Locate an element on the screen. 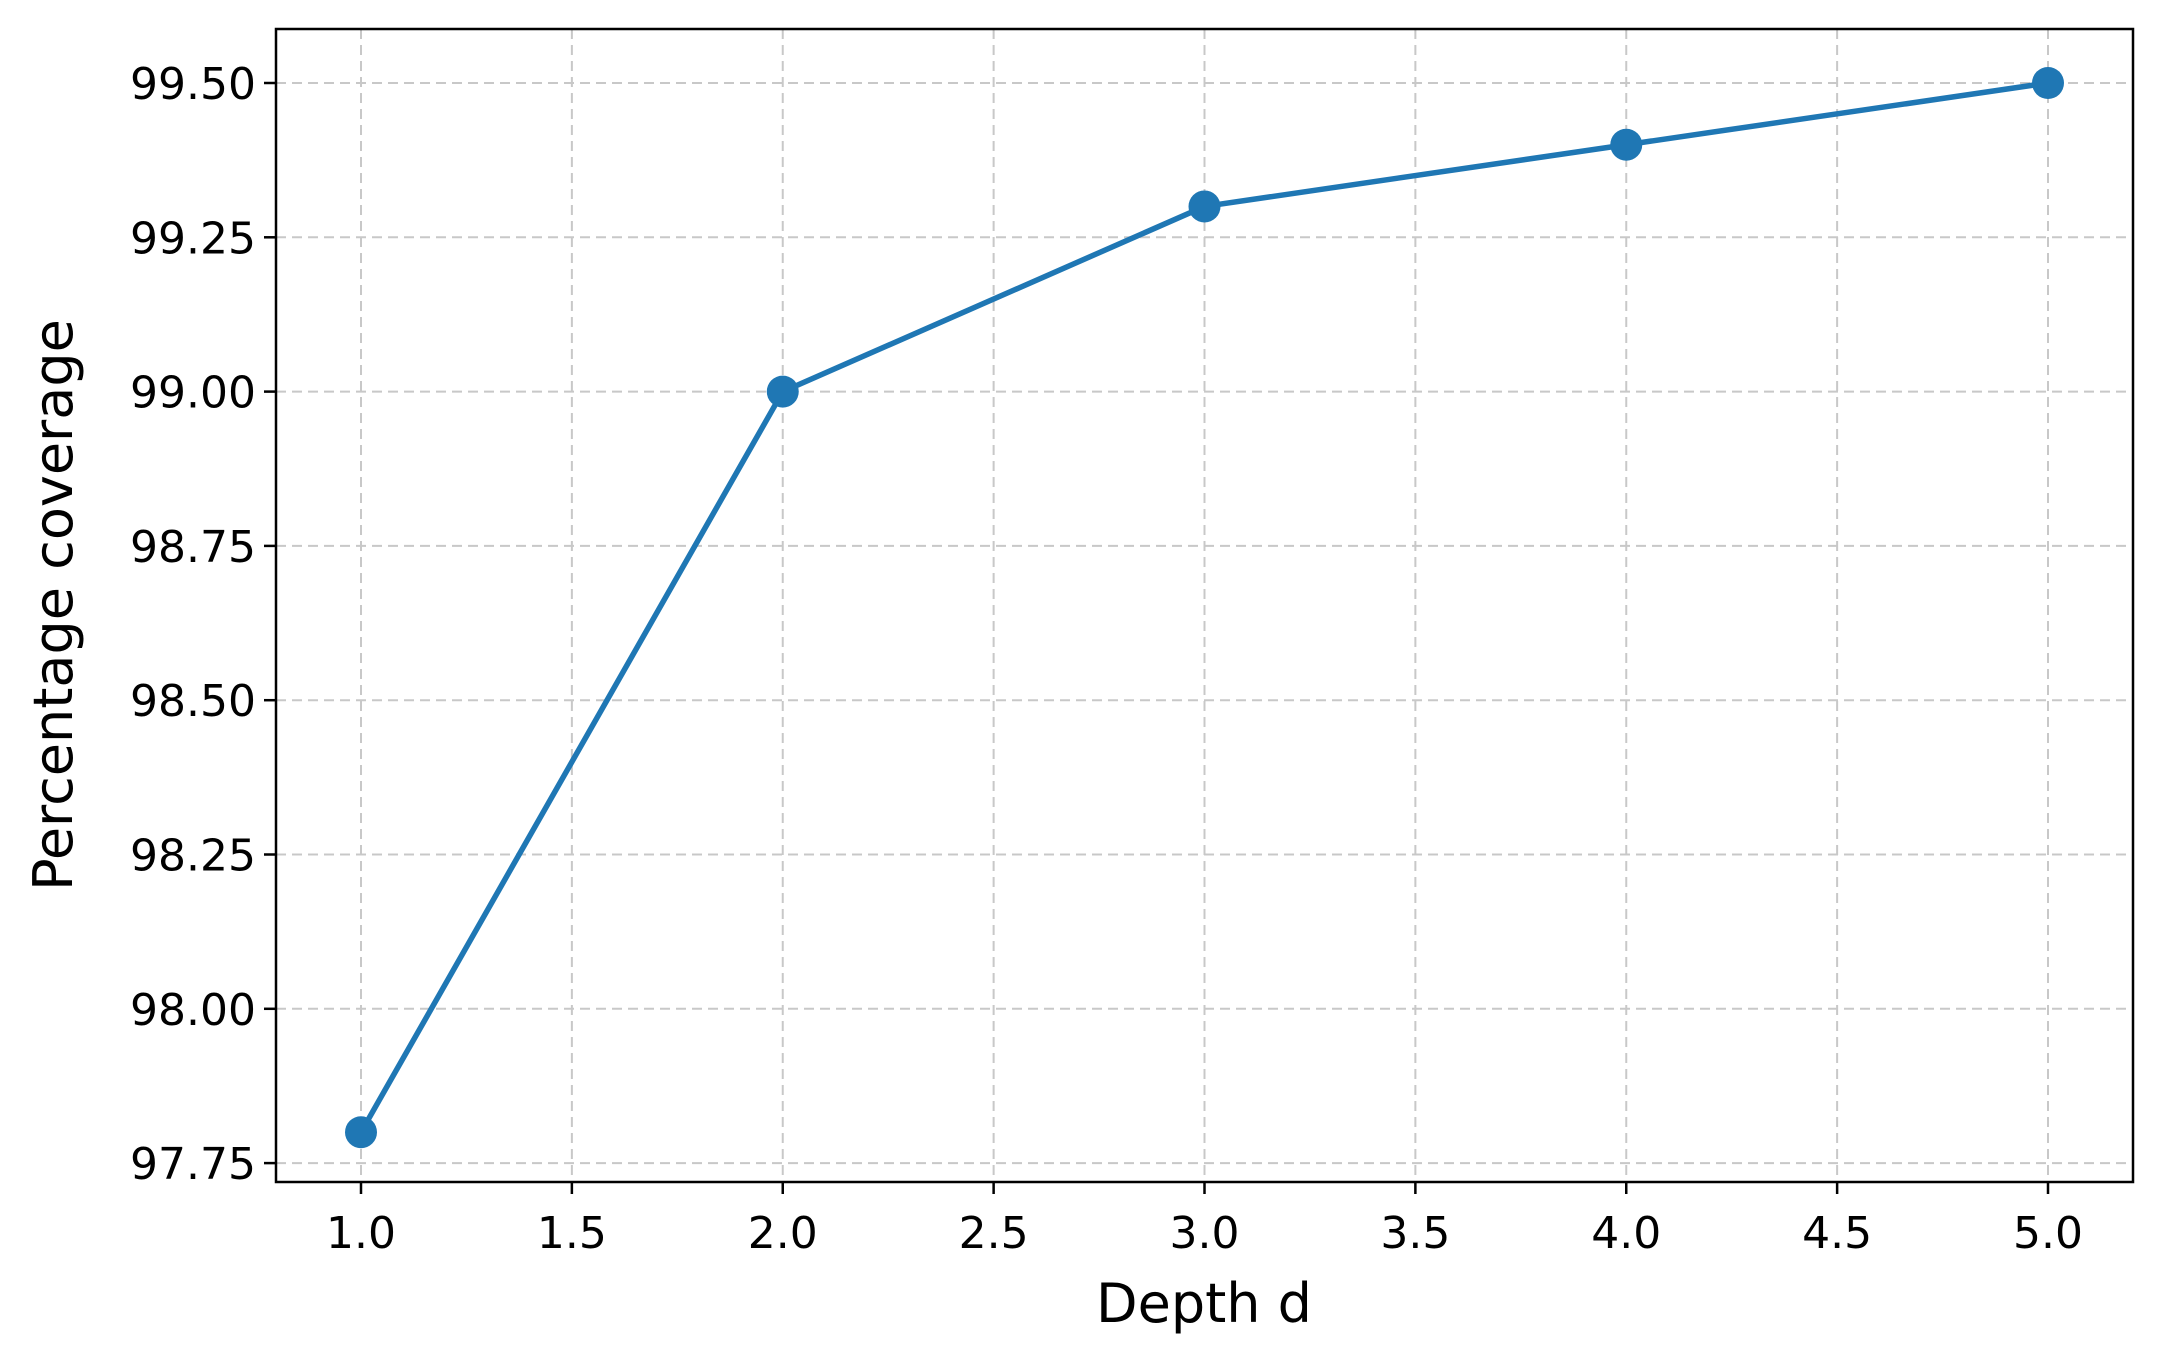 Image resolution: width=2165 pixels, height=1365 pixels. x-tick-label: 4.5 is located at coordinates (1837, 1233).